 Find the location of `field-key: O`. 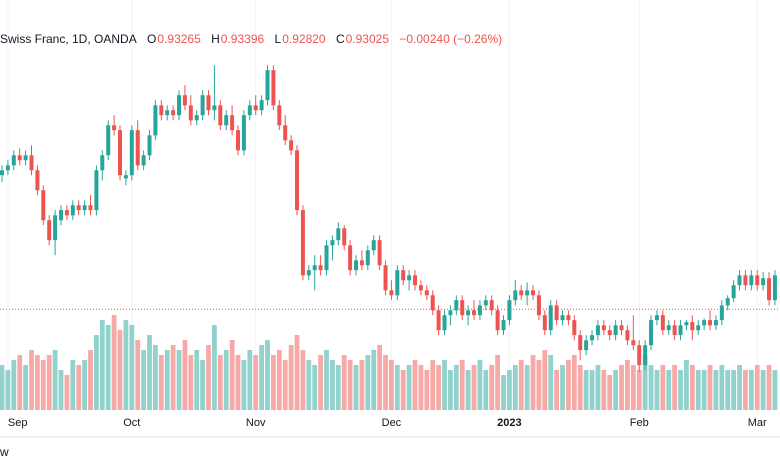

field-key: O is located at coordinates (152, 39).